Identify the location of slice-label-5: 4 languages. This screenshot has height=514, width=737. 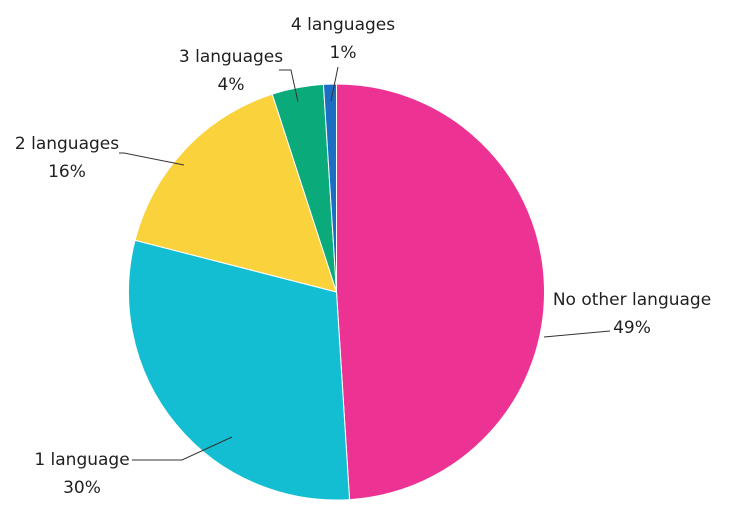
(343, 25).